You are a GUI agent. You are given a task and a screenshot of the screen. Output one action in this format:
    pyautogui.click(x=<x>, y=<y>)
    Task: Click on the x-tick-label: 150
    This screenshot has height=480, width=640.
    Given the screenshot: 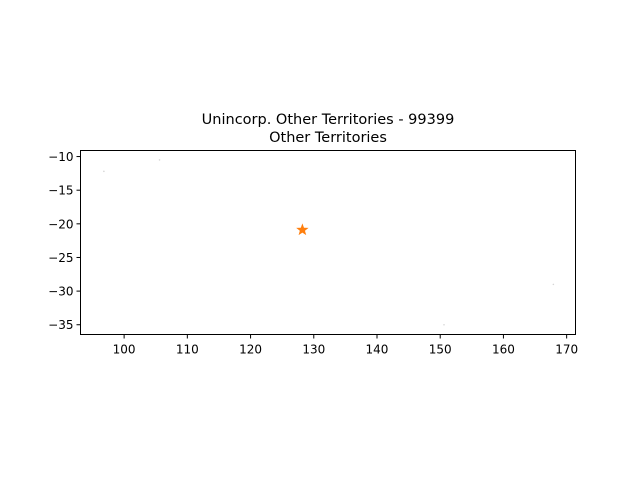 What is the action you would take?
    pyautogui.click(x=440, y=350)
    